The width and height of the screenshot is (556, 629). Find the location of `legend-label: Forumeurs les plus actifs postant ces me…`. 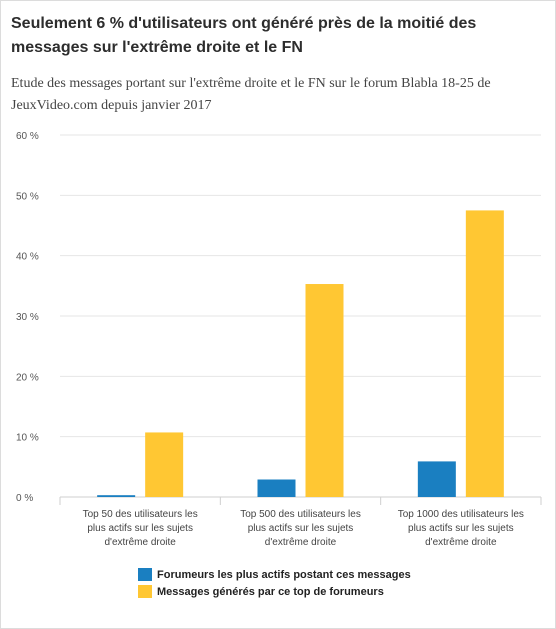

legend-label: Forumeurs les plus actifs postant ces me… is located at coordinates (284, 574).